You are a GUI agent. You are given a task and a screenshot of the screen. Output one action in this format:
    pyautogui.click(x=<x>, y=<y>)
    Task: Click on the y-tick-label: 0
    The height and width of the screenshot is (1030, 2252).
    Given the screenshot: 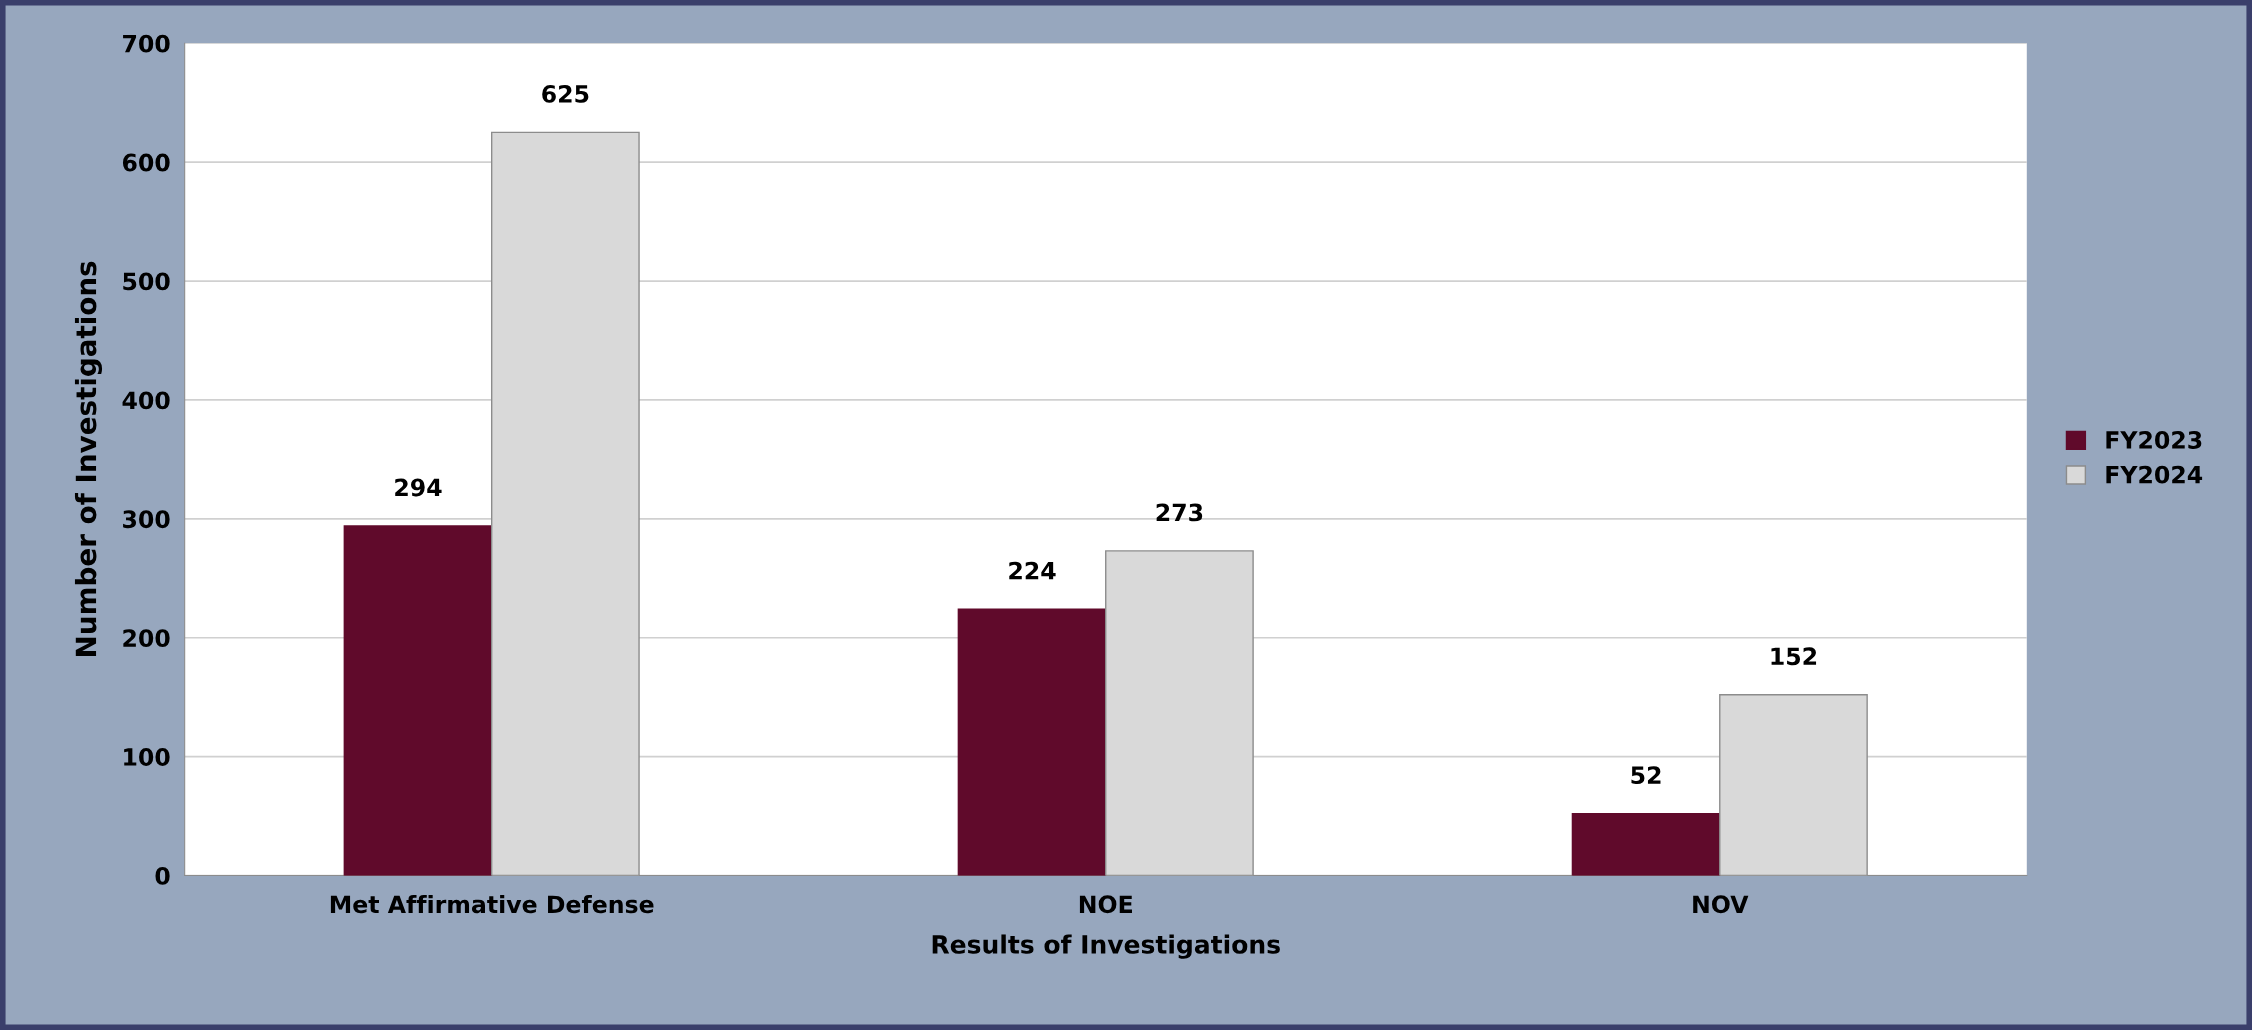 What is the action you would take?
    pyautogui.click(x=162, y=875)
    